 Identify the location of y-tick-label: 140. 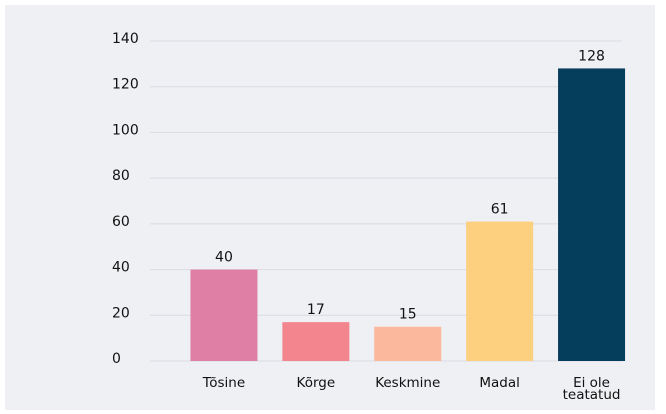
(125, 39).